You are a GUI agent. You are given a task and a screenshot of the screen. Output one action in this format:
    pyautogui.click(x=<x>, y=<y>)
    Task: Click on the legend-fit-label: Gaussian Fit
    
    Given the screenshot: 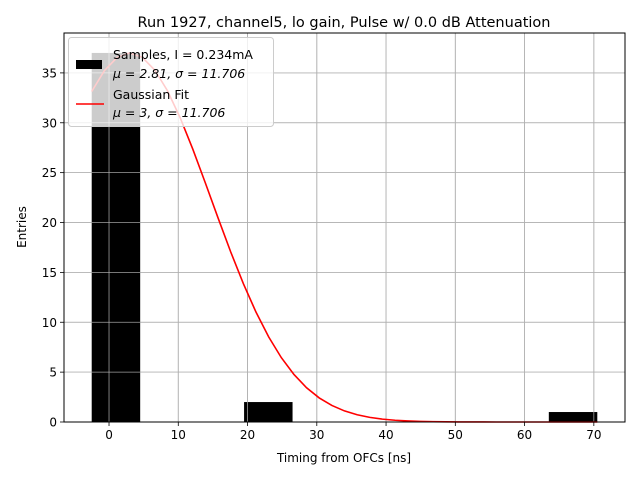 What is the action you would take?
    pyautogui.click(x=151, y=94)
    